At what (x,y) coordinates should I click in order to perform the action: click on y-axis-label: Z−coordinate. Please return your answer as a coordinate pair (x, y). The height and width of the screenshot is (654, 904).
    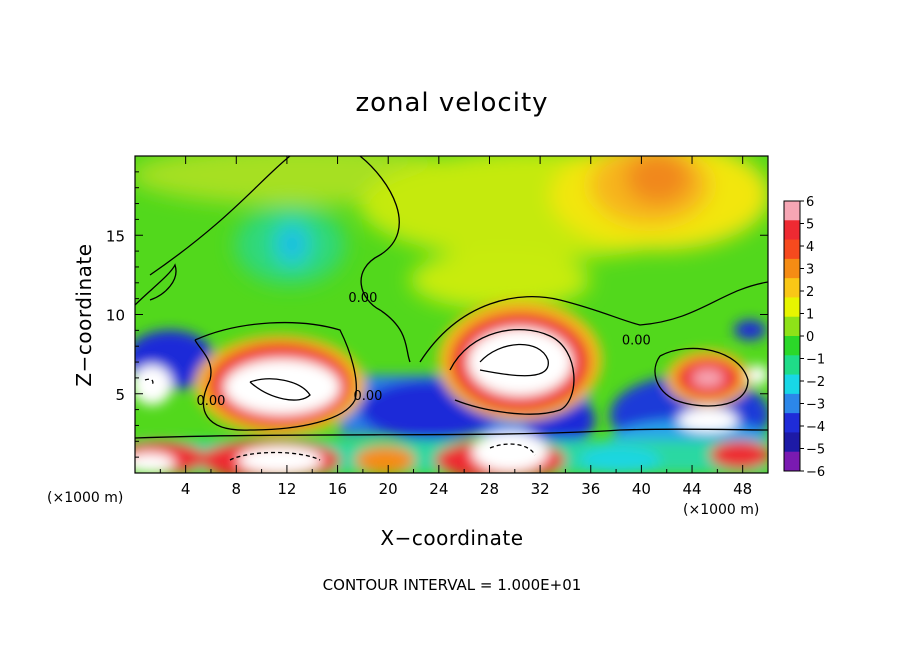
    Looking at the image, I should click on (84, 315).